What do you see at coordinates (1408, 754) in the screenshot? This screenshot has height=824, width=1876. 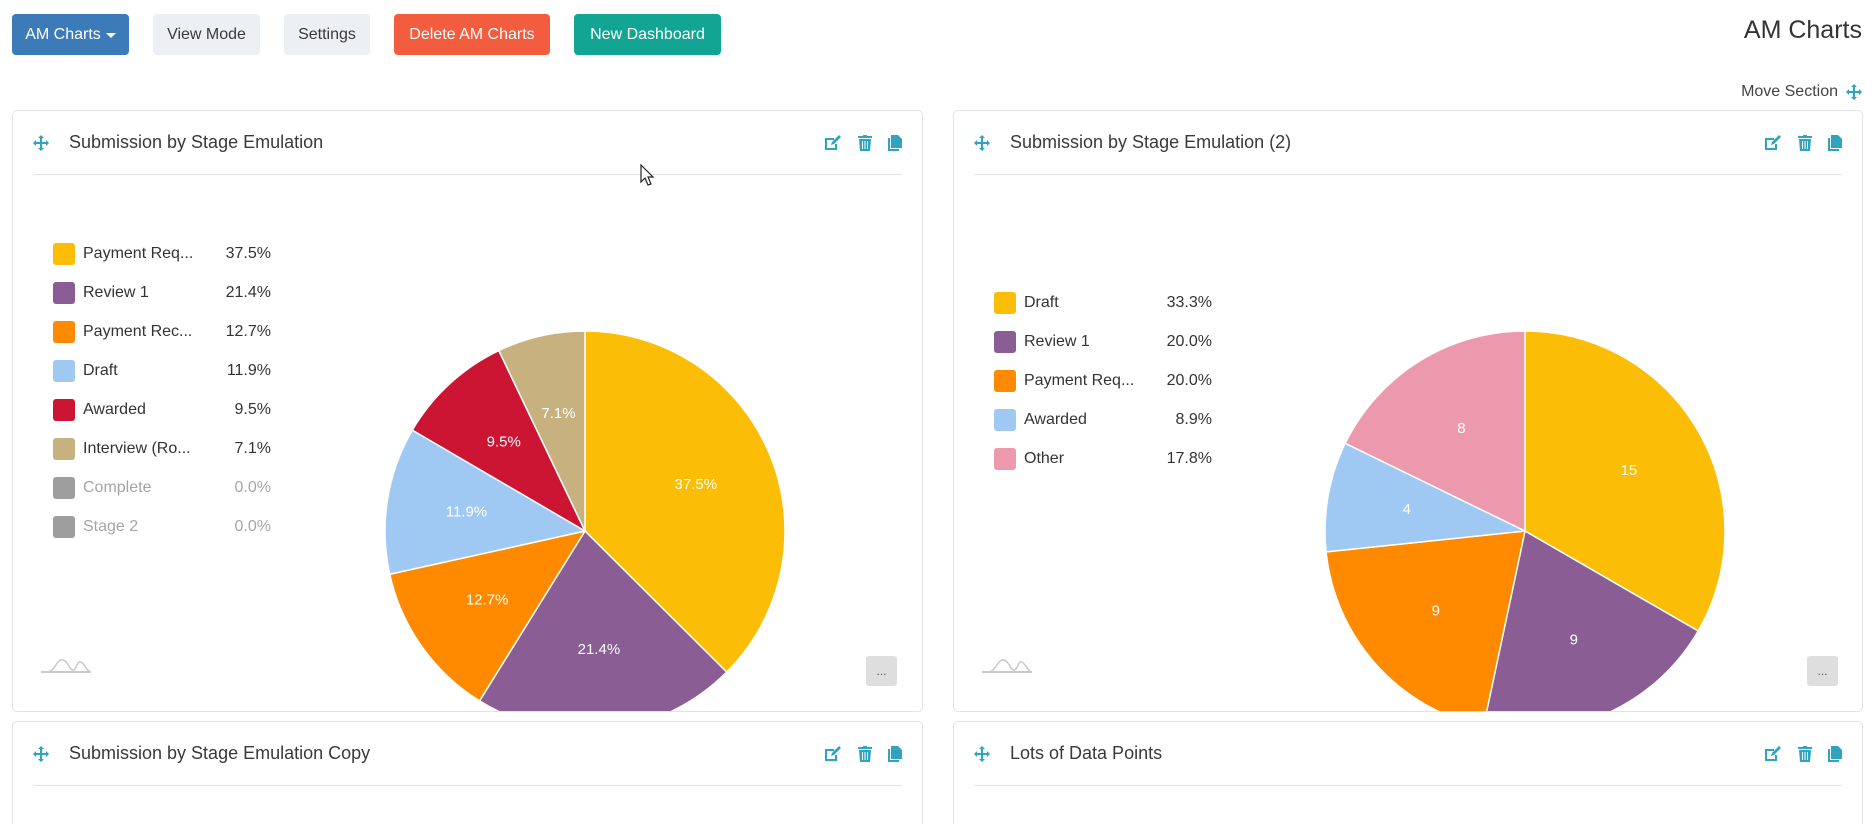 I see `panel-header: Lots of Data Points` at bounding box center [1408, 754].